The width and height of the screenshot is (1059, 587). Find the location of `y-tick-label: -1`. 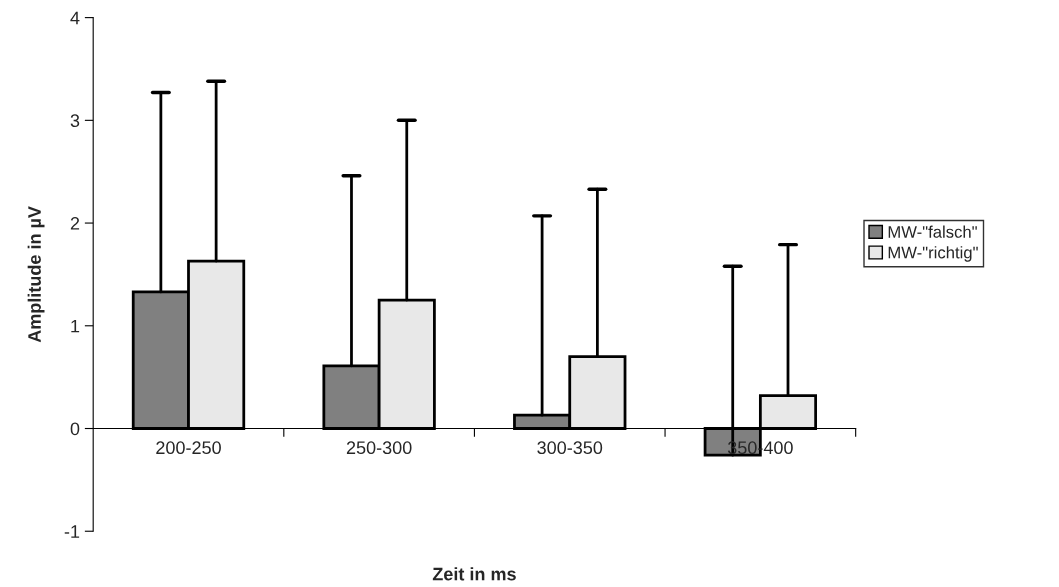

y-tick-label: -1 is located at coordinates (72, 531).